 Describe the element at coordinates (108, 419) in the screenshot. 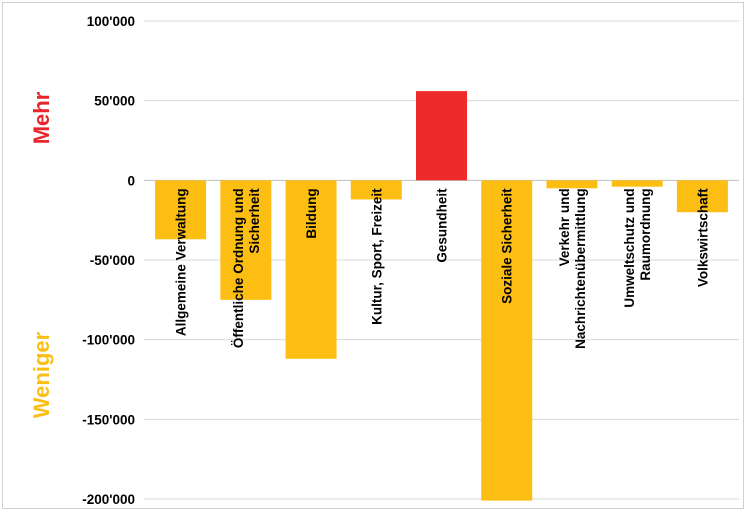

I see `y-tick-label: -150'000` at that location.